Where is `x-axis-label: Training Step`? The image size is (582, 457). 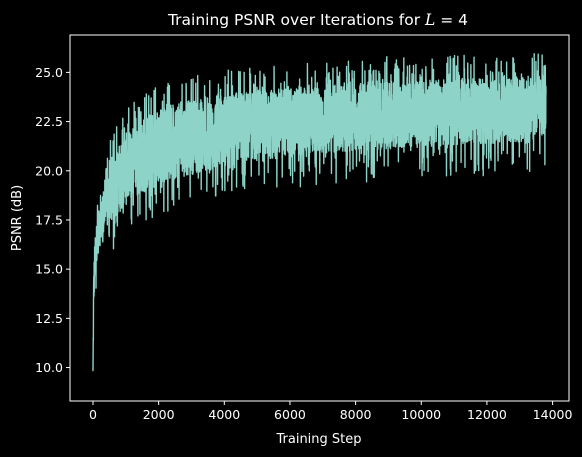
x-axis-label: Training Step is located at coordinates (318, 439).